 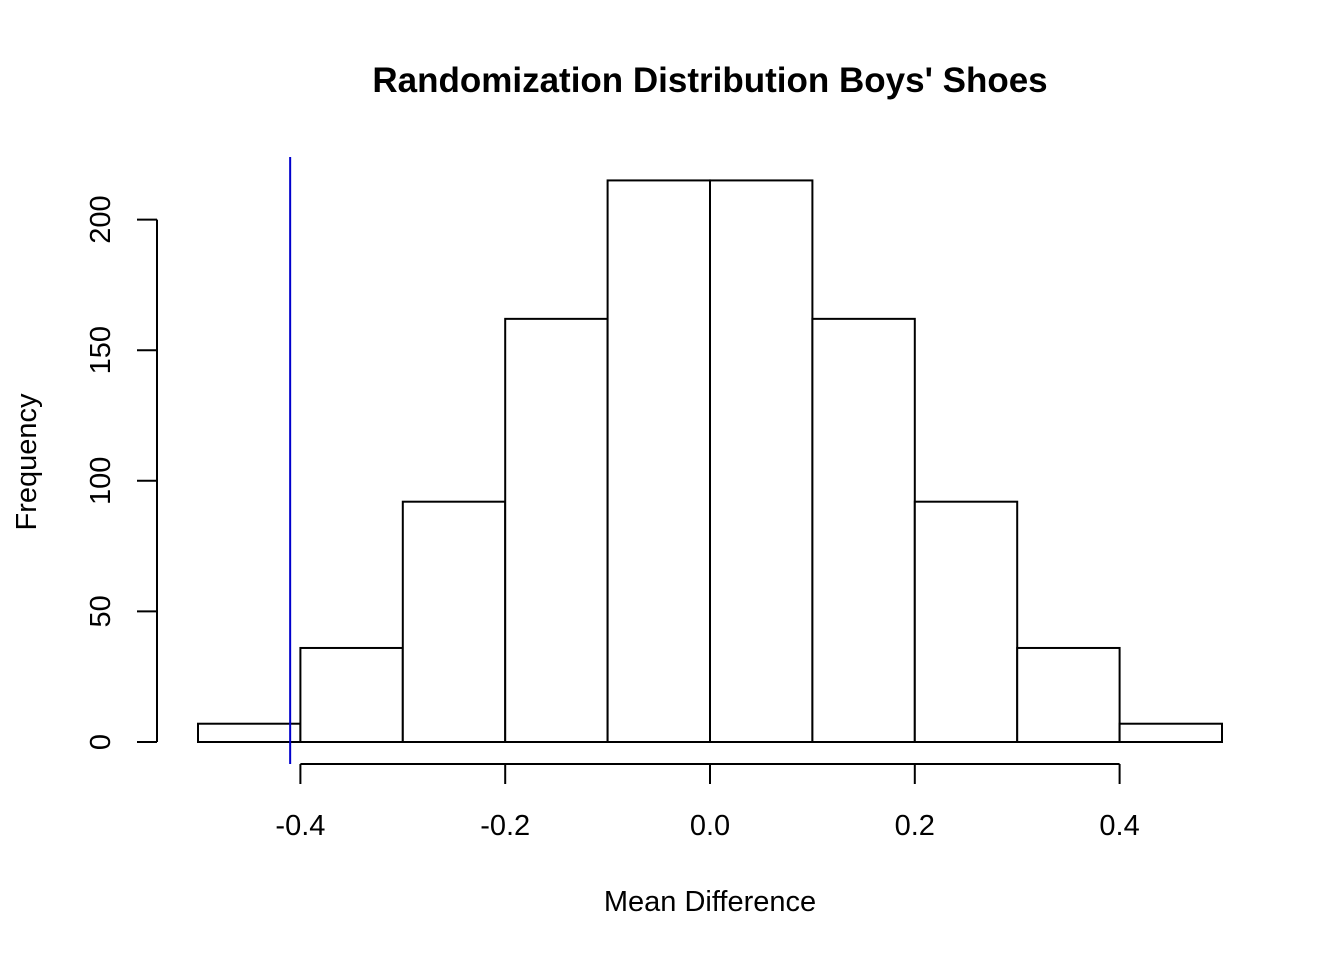 What do you see at coordinates (101, 350) in the screenshot?
I see `y-tick-label: 150` at bounding box center [101, 350].